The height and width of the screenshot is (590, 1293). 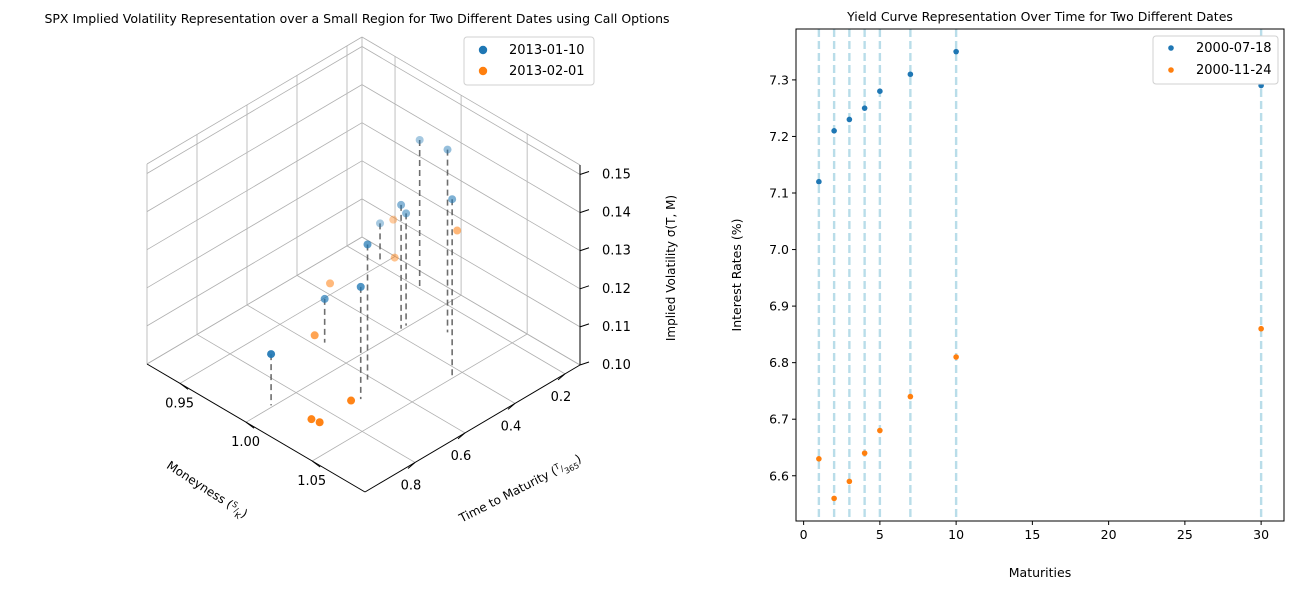 What do you see at coordinates (779, 193) in the screenshot?
I see `y-tick-label: 7.1` at bounding box center [779, 193].